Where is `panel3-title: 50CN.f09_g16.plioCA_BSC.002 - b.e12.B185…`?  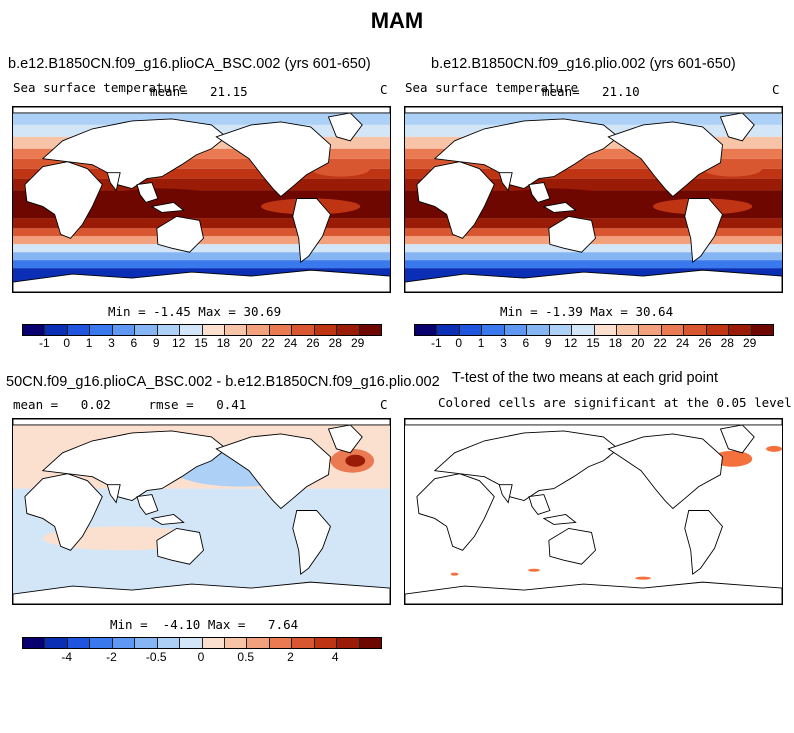
panel3-title: 50CN.f09_g16.plioCA_BSC.002 - b.e12.B185… is located at coordinates (223, 382).